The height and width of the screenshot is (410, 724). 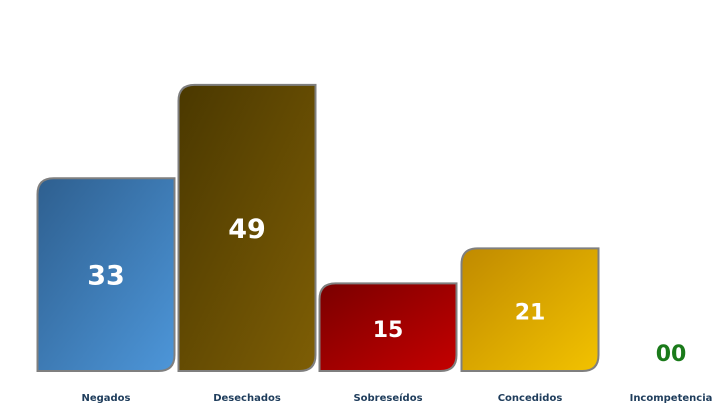 What do you see at coordinates (105, 398) in the screenshot?
I see `category-label-negados: Negados` at bounding box center [105, 398].